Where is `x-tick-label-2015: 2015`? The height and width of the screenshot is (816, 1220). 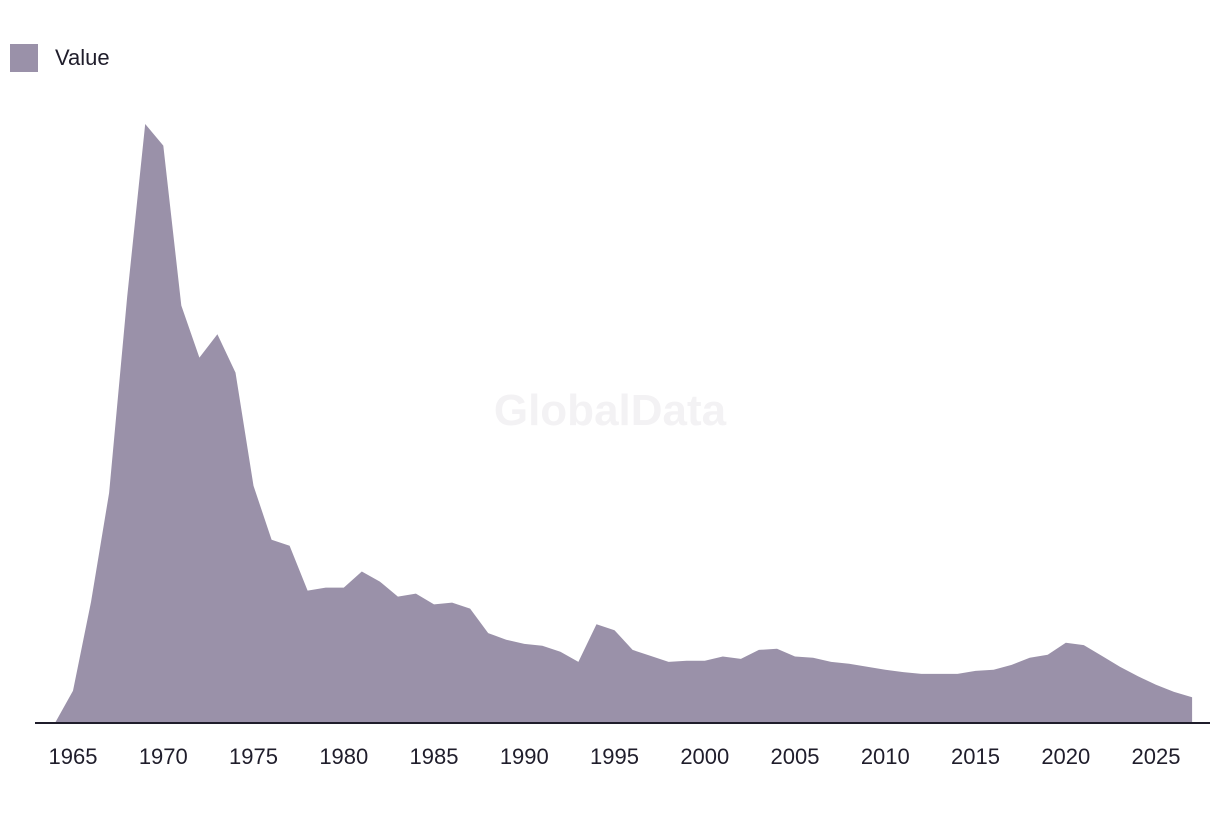
x-tick-label-2015: 2015 is located at coordinates (975, 756).